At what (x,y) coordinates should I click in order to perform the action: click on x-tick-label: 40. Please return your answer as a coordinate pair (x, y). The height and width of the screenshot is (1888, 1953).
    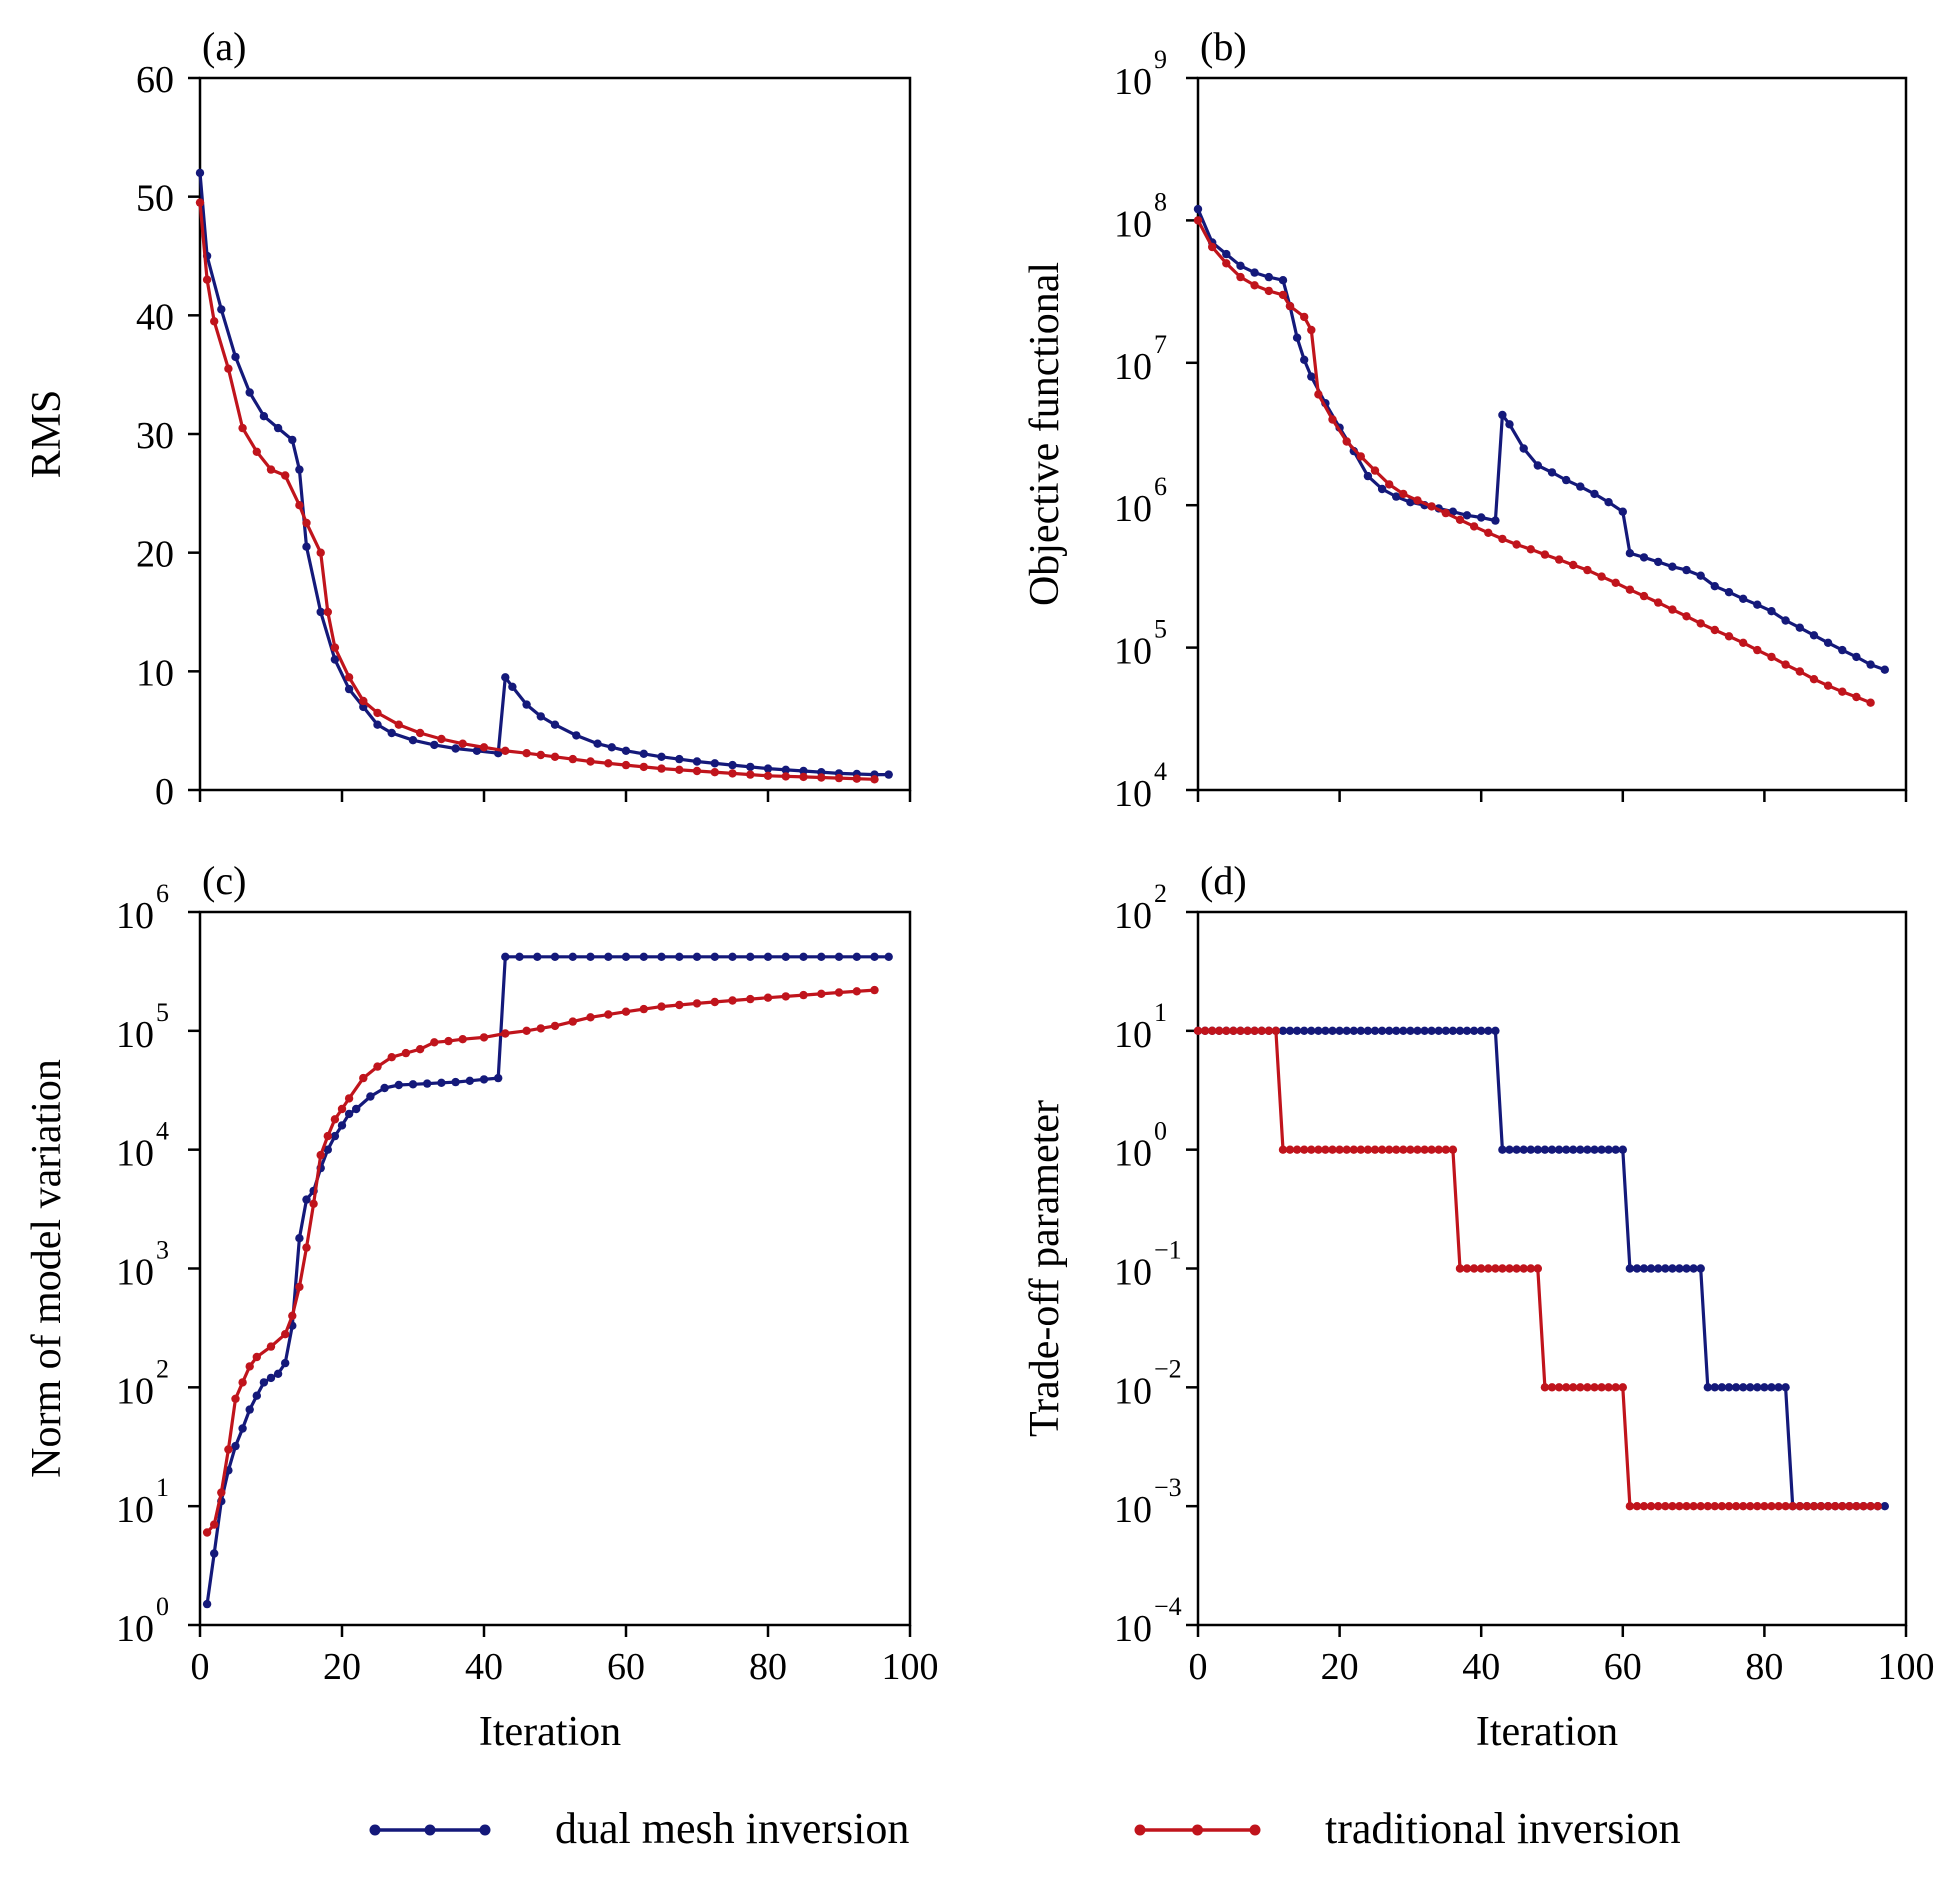
    Looking at the image, I should click on (1481, 1667).